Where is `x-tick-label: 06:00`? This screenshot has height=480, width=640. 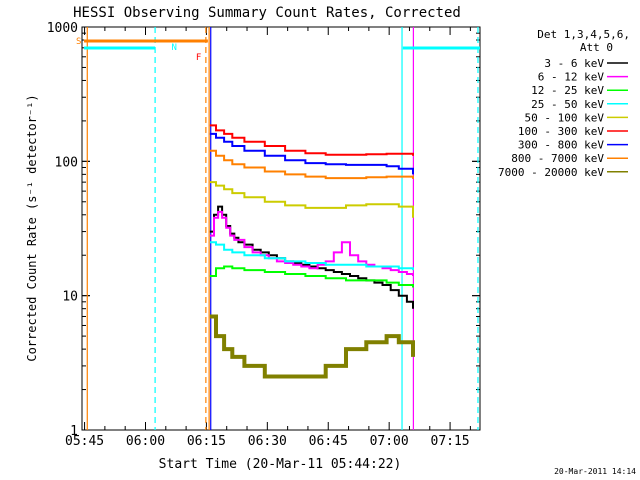 x-tick-label: 06:00 is located at coordinates (145, 441).